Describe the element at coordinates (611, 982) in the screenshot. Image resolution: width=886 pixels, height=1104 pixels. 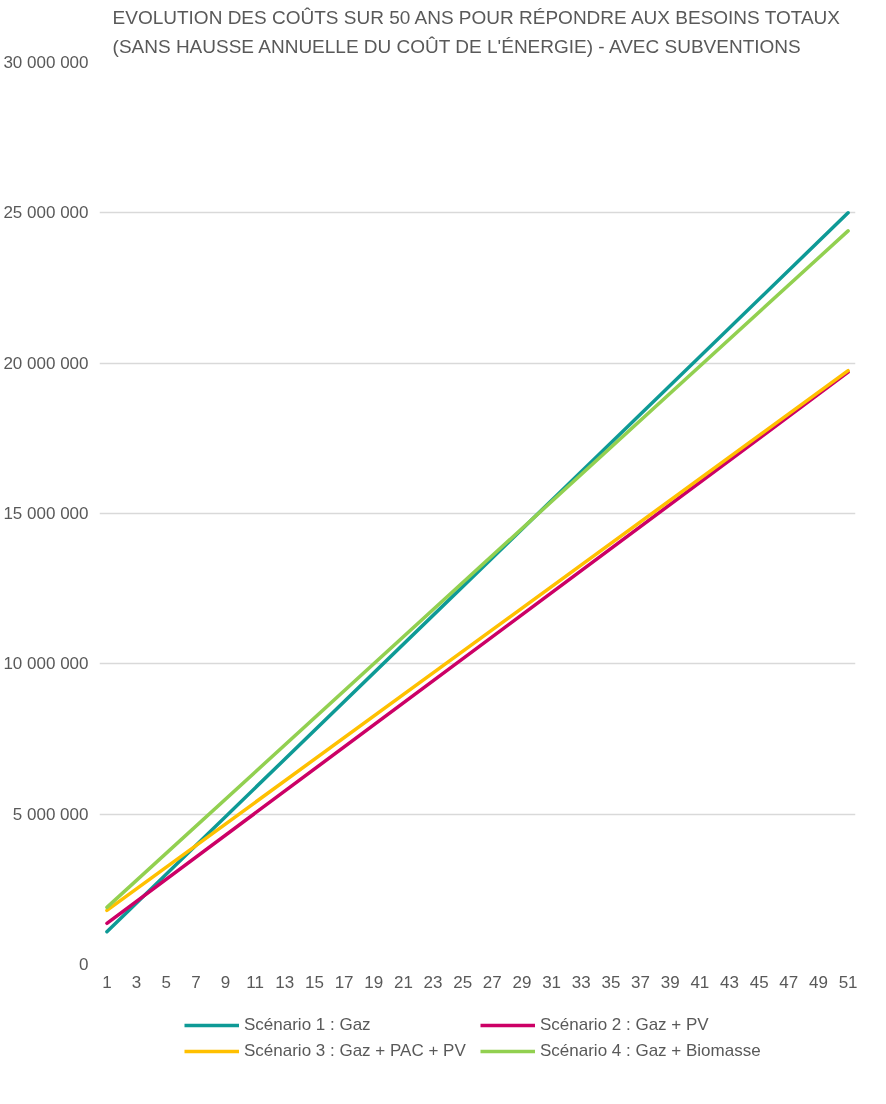
I see `x-tick-label: 35` at that location.